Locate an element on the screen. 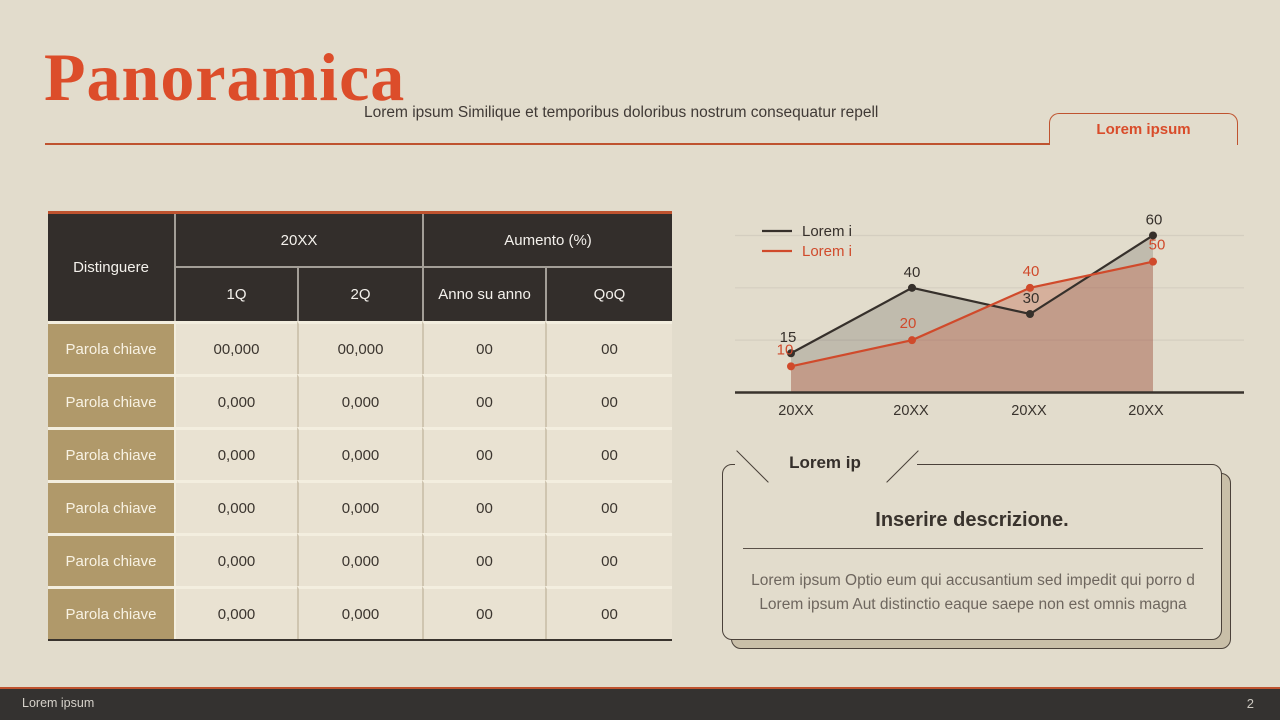 The height and width of the screenshot is (720, 1280). footer-accent-line is located at coordinates (640, 688).